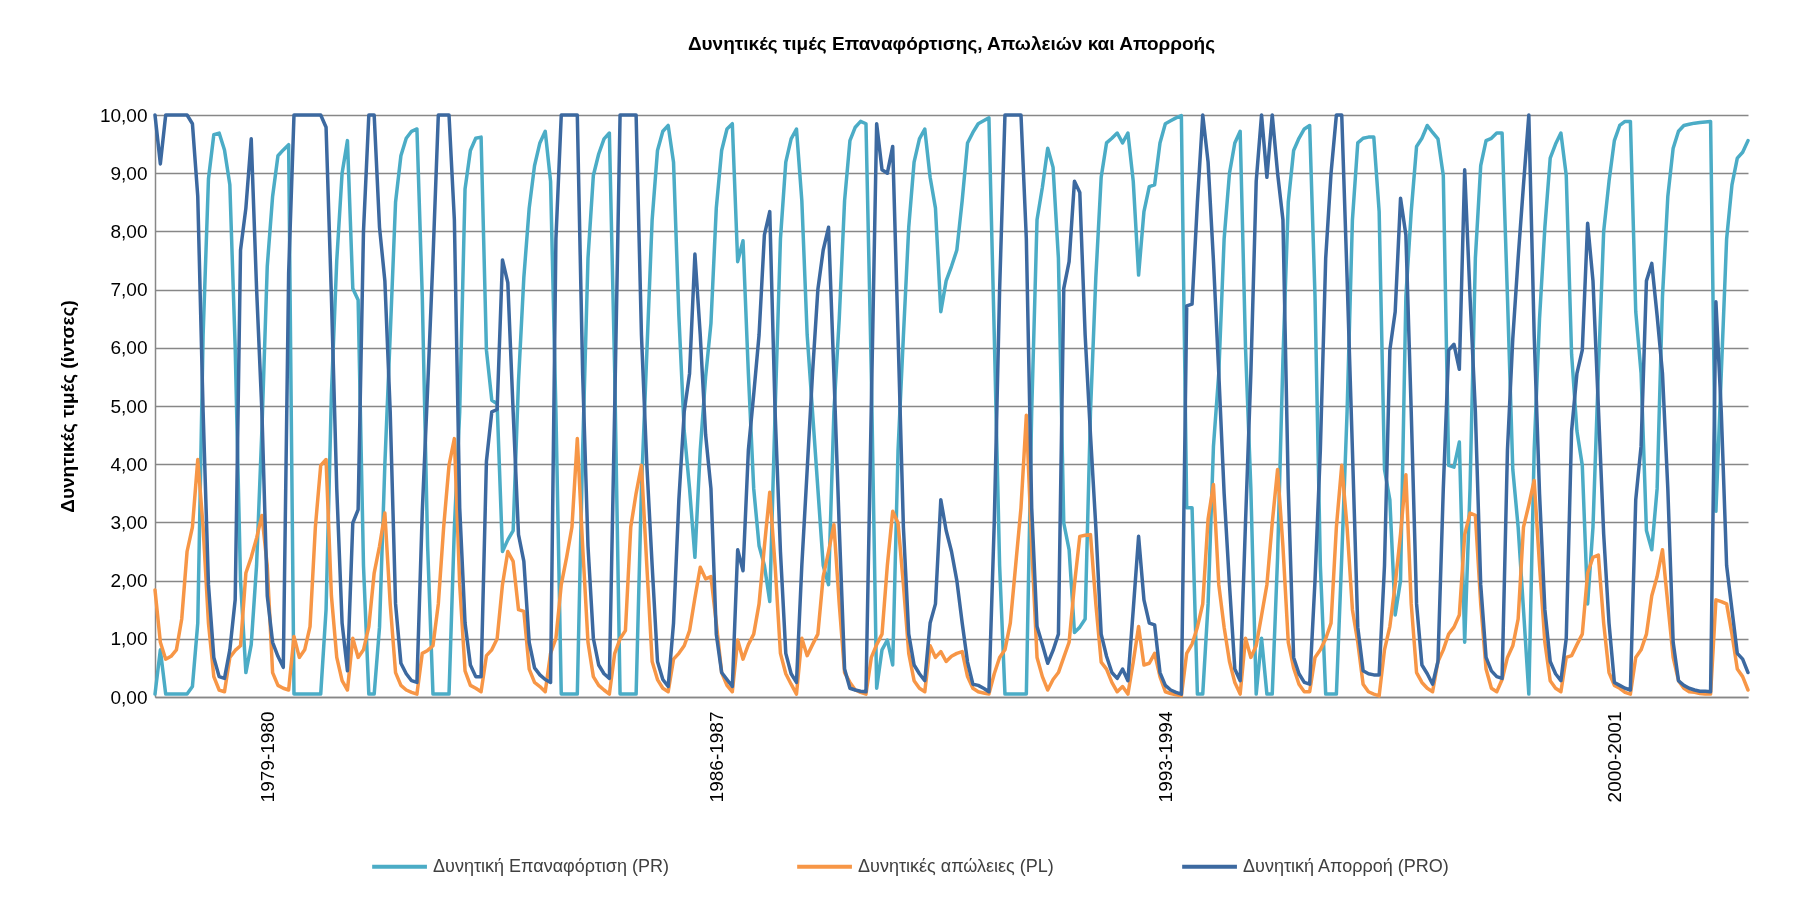  What do you see at coordinates (716, 757) in the screenshot?
I see `x-tick-label: 1986-1987` at bounding box center [716, 757].